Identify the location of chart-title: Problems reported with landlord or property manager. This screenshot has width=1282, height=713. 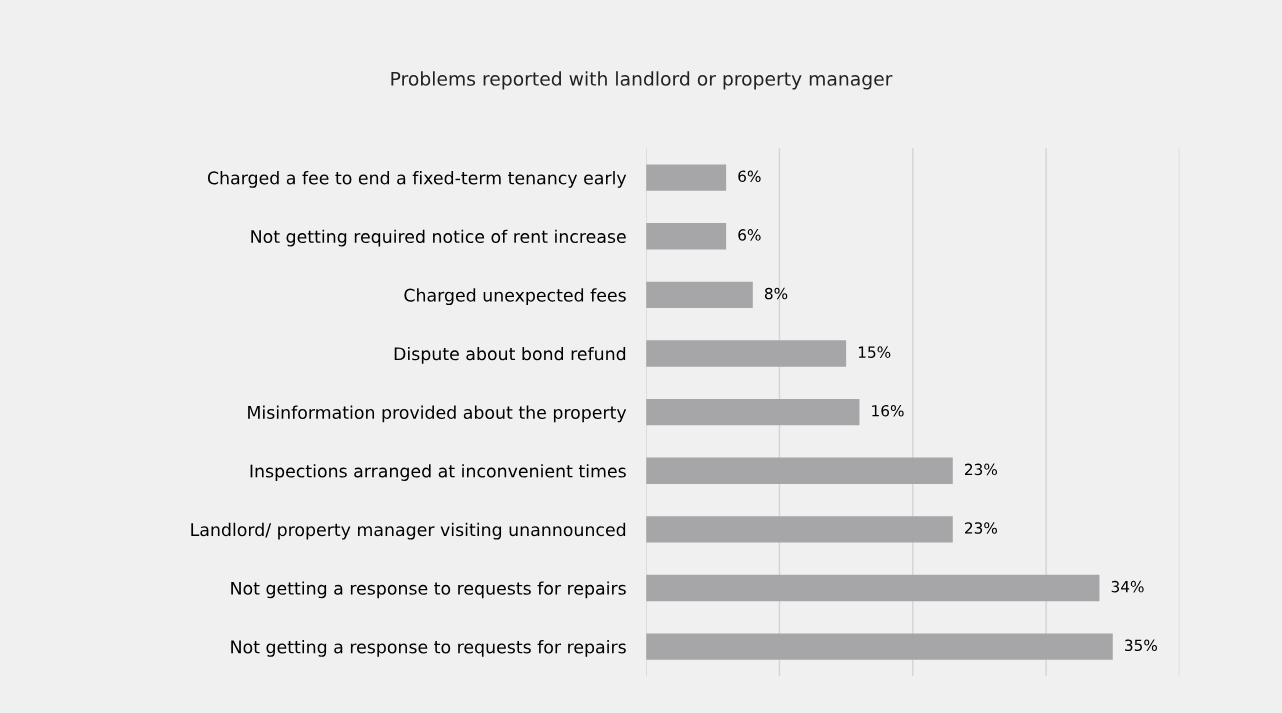
(642, 80).